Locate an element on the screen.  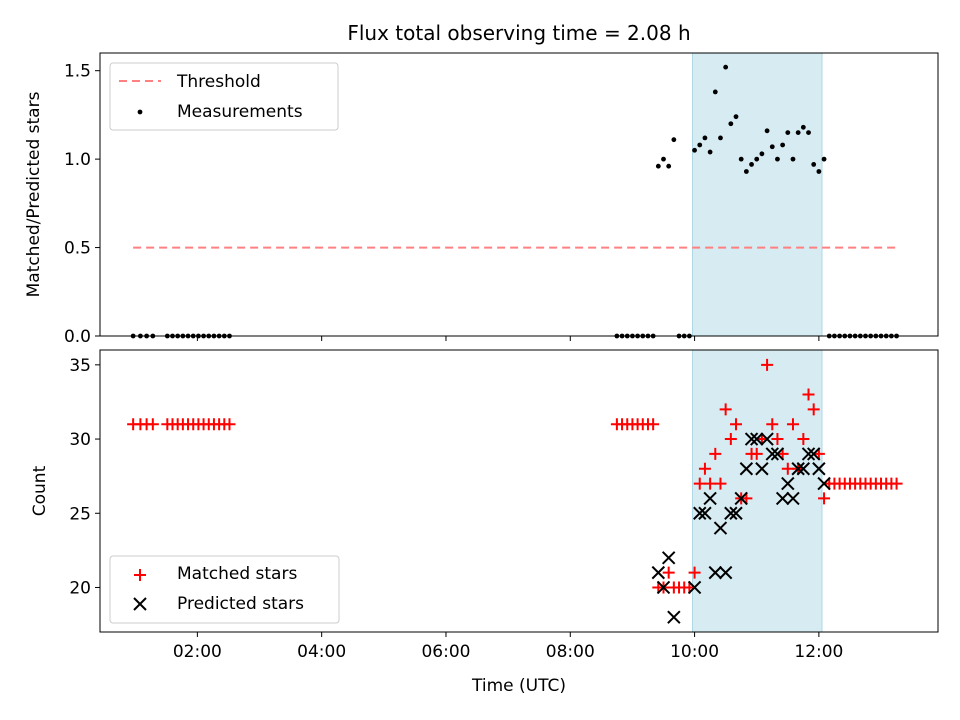
bottom-y-tick-label: 20 is located at coordinates (80, 588).